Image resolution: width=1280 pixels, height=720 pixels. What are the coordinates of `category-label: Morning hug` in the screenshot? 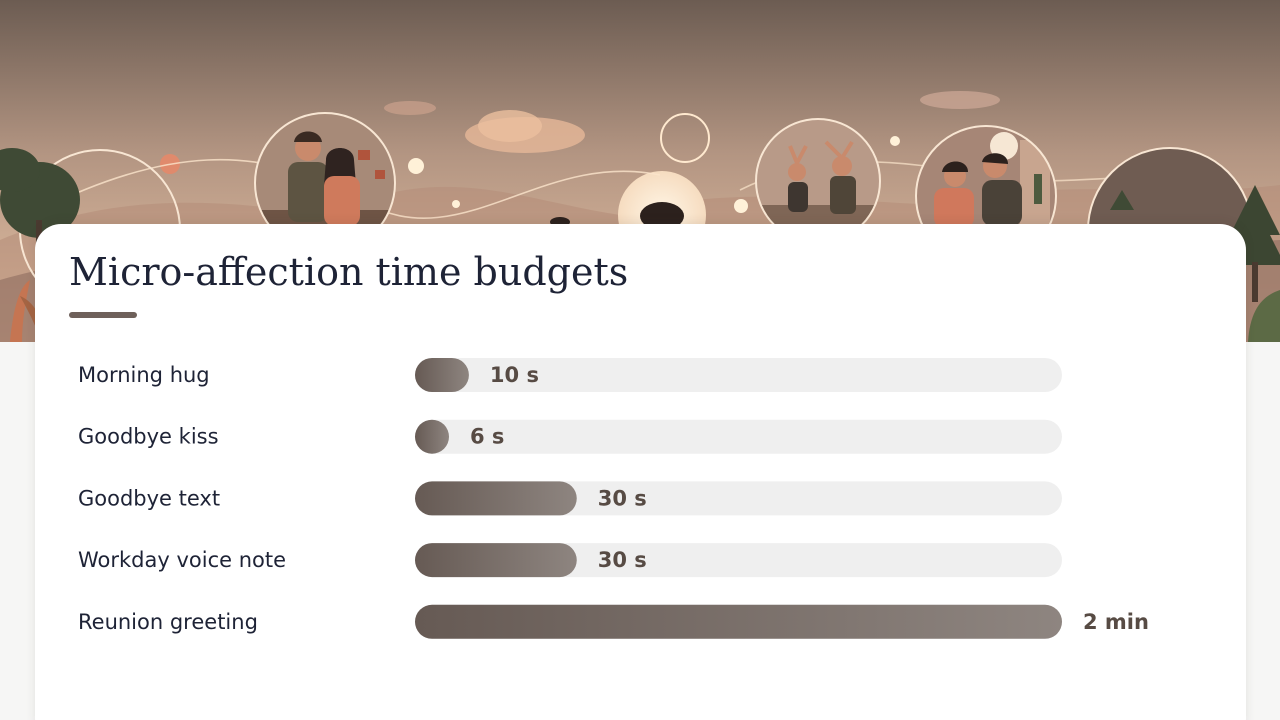 It's located at (144, 375).